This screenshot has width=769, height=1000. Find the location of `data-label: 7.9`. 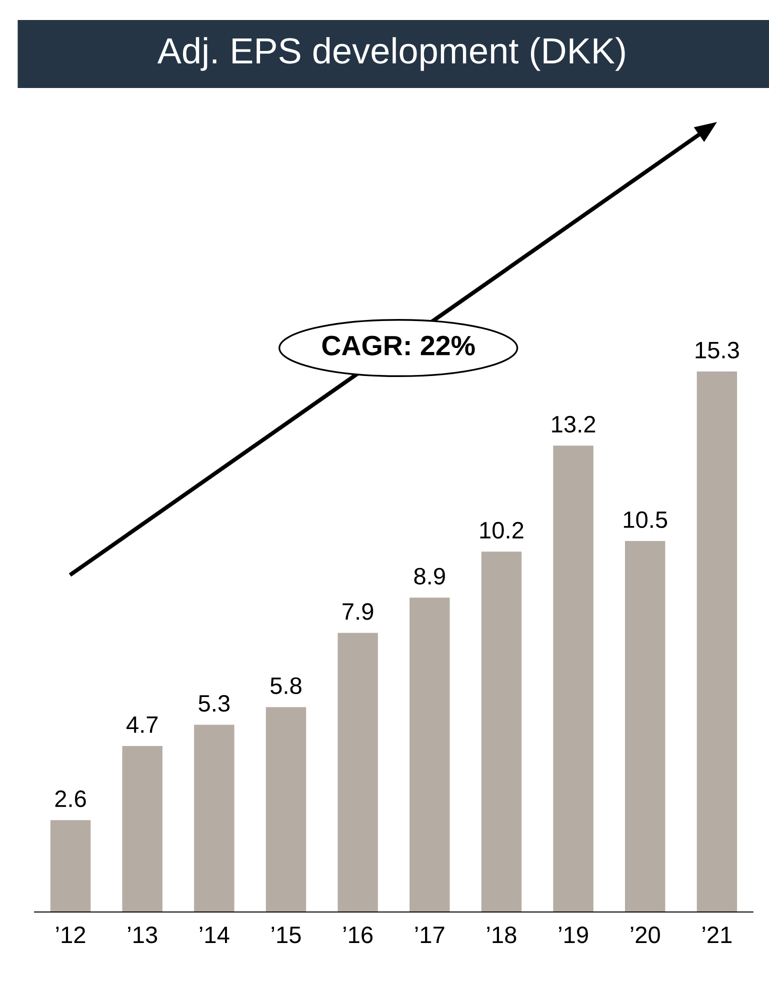

data-label: 7.9 is located at coordinates (358, 611).